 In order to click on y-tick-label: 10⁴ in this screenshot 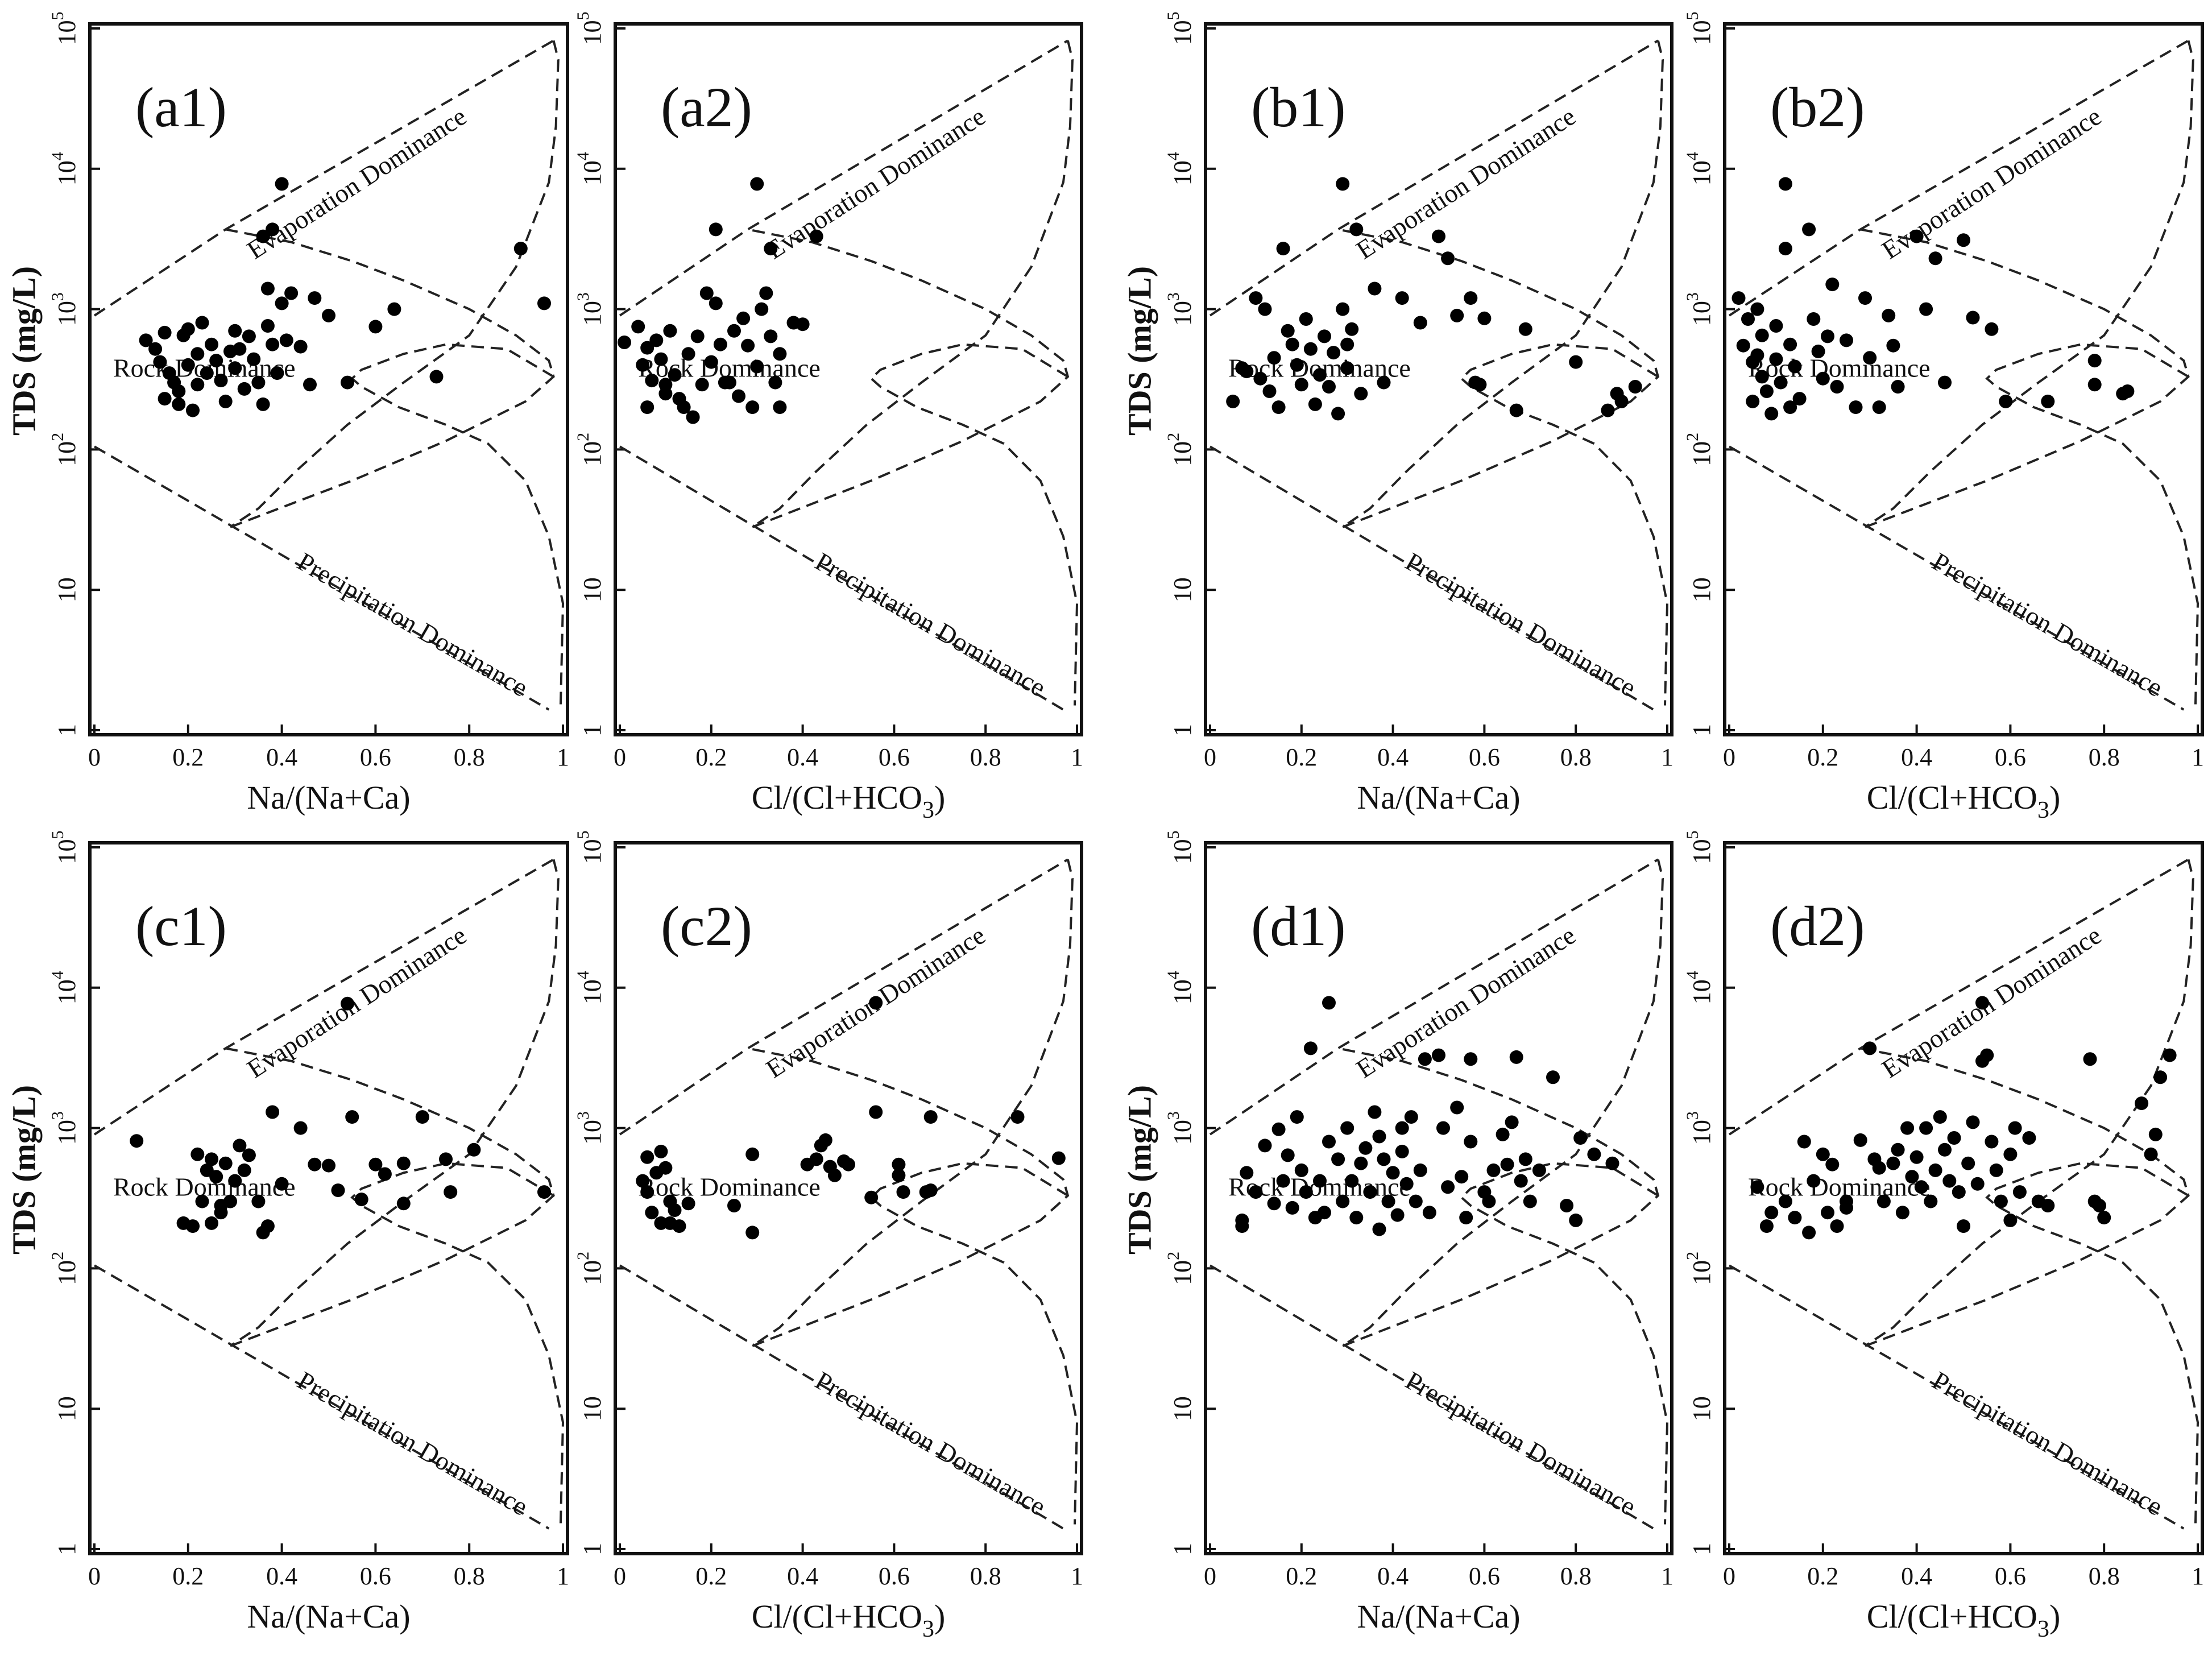, I will do `click(1699, 987)`.